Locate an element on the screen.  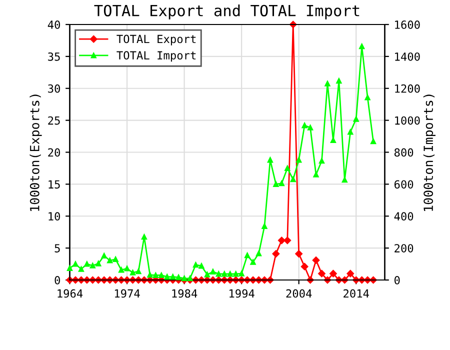
x-tick-label: 2014 is located at coordinates (356, 293).